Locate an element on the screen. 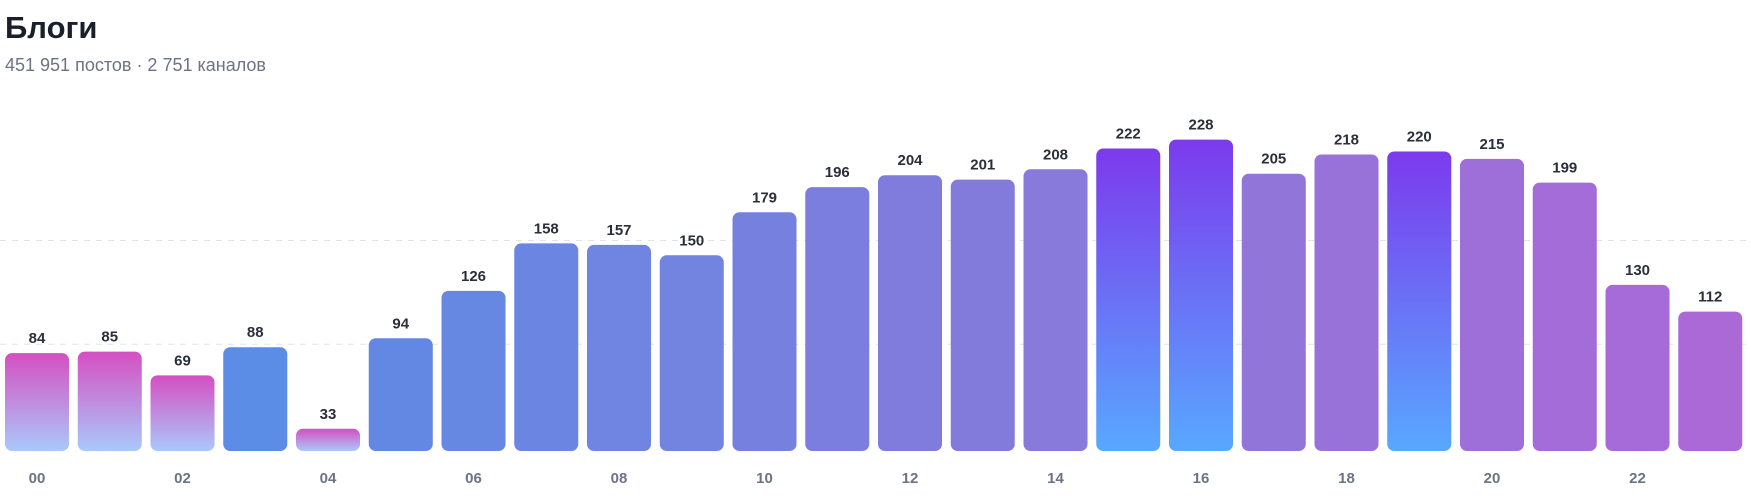  value-label: 88 is located at coordinates (255, 332).